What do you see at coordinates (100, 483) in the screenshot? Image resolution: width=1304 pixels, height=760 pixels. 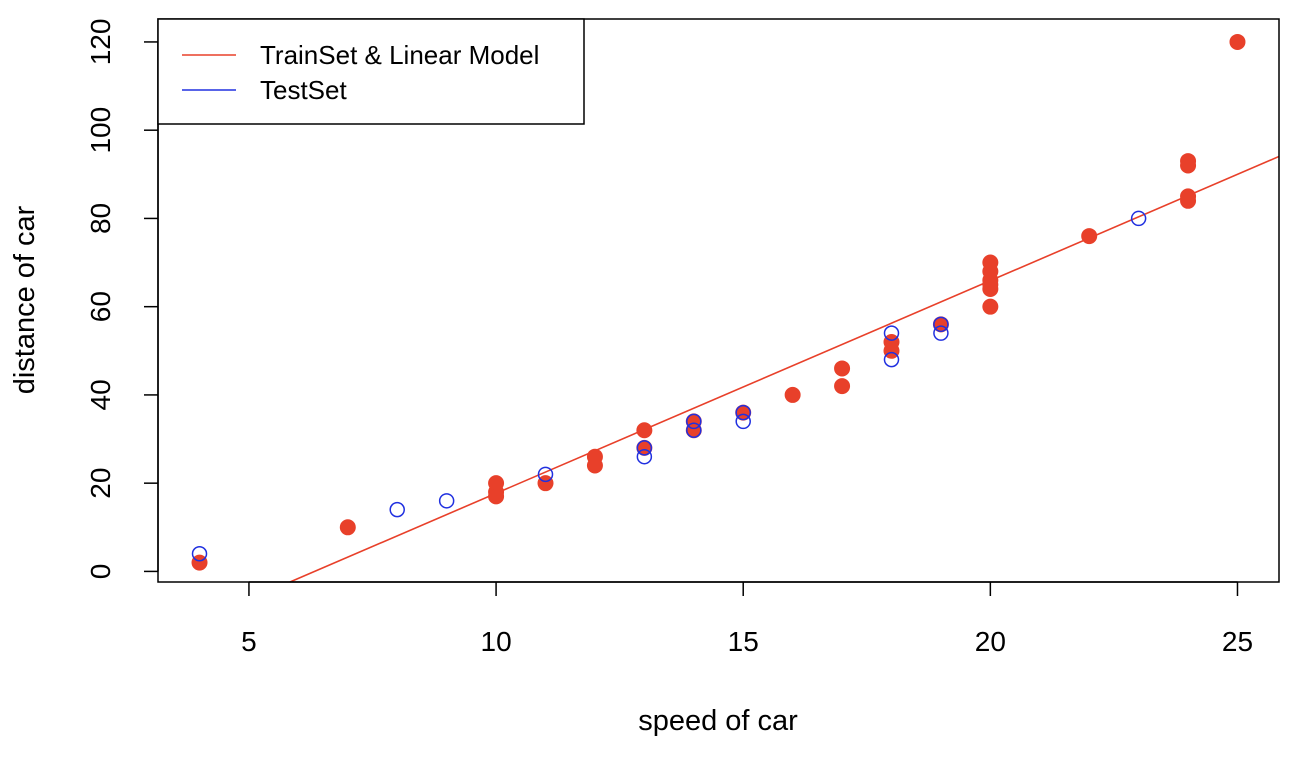 I see `y-tick-label: 20` at bounding box center [100, 483].